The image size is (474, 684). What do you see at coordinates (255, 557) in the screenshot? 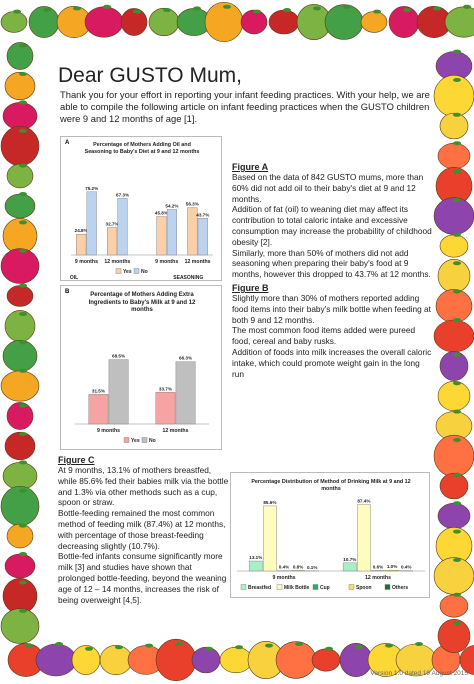
I see `value-label: 13.1%` at bounding box center [255, 557].